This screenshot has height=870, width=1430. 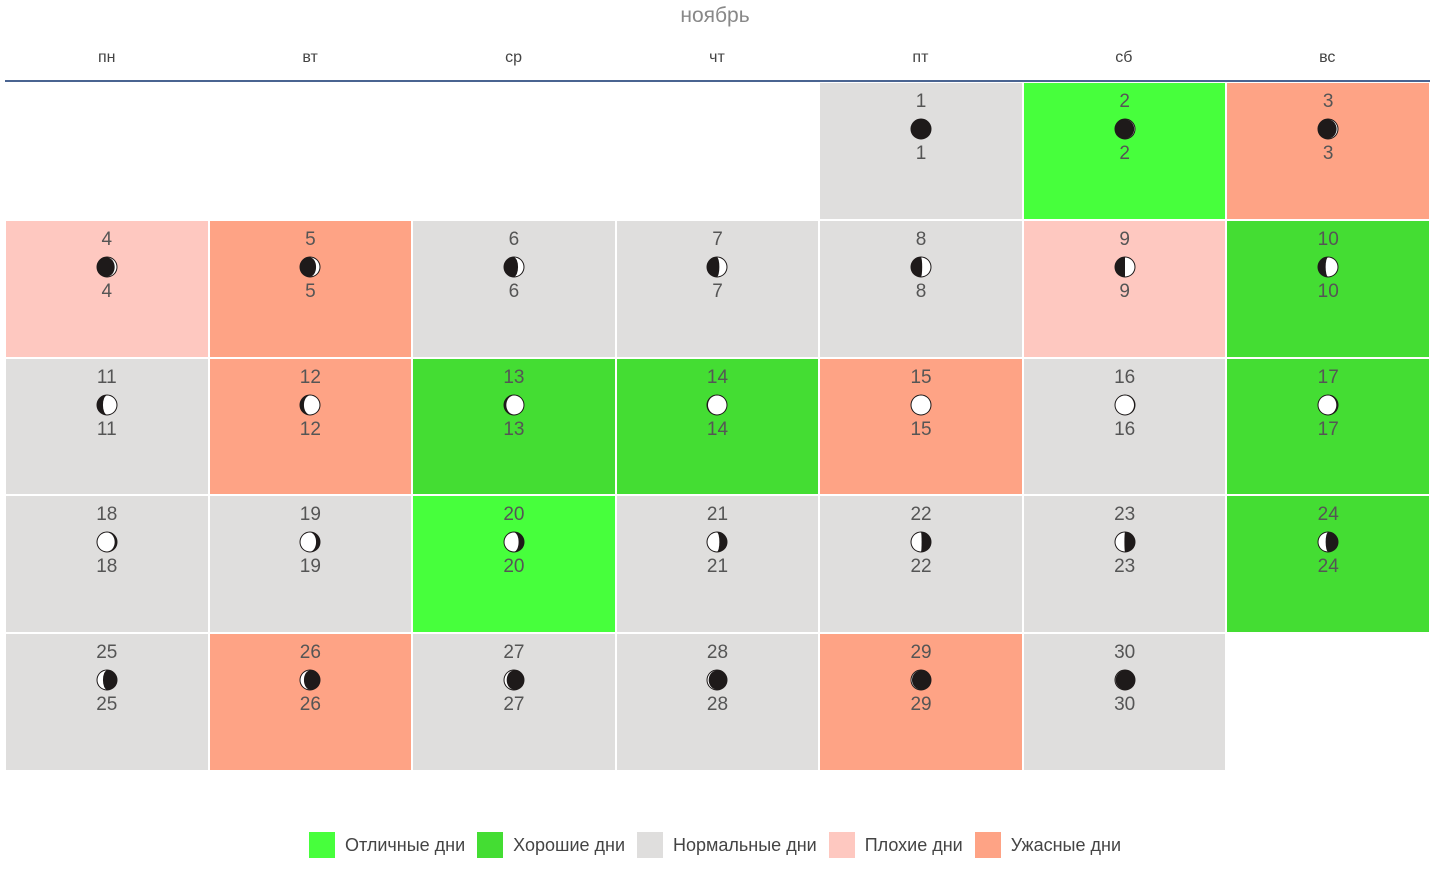 I want to click on day-number: 9, so click(x=1124, y=239).